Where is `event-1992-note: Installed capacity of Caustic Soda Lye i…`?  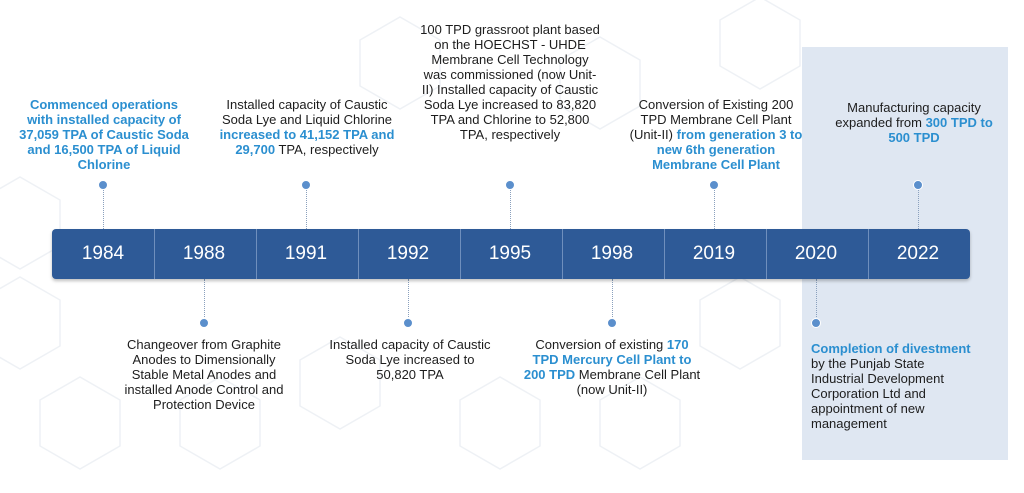 event-1992-note: Installed capacity of Caustic Soda Lye i… is located at coordinates (410, 359).